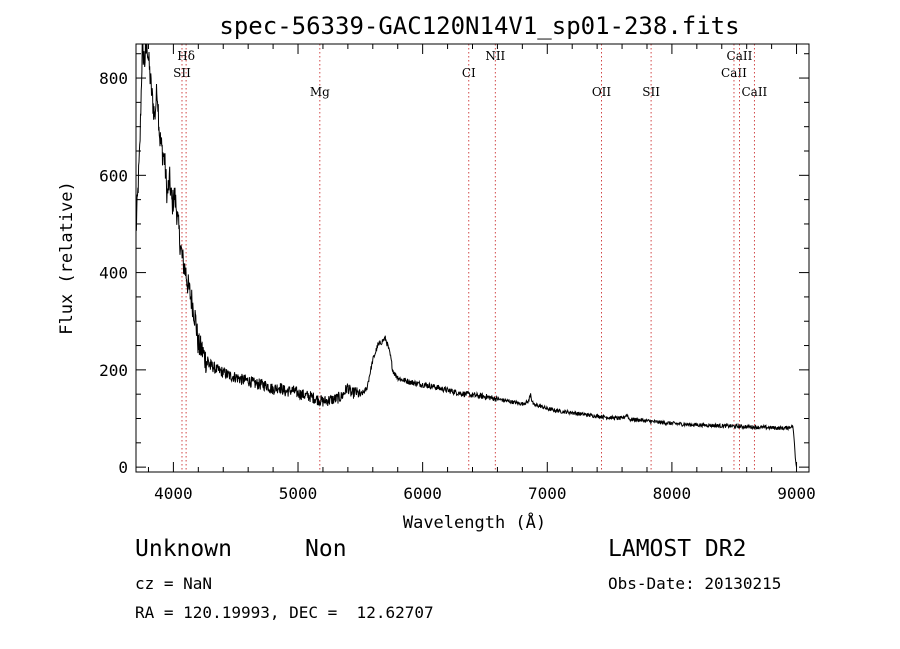 Image resolution: width=900 pixels, height=649 pixels. Describe the element at coordinates (186, 56) in the screenshot. I see `line-label-hδ: Hδ` at that location.